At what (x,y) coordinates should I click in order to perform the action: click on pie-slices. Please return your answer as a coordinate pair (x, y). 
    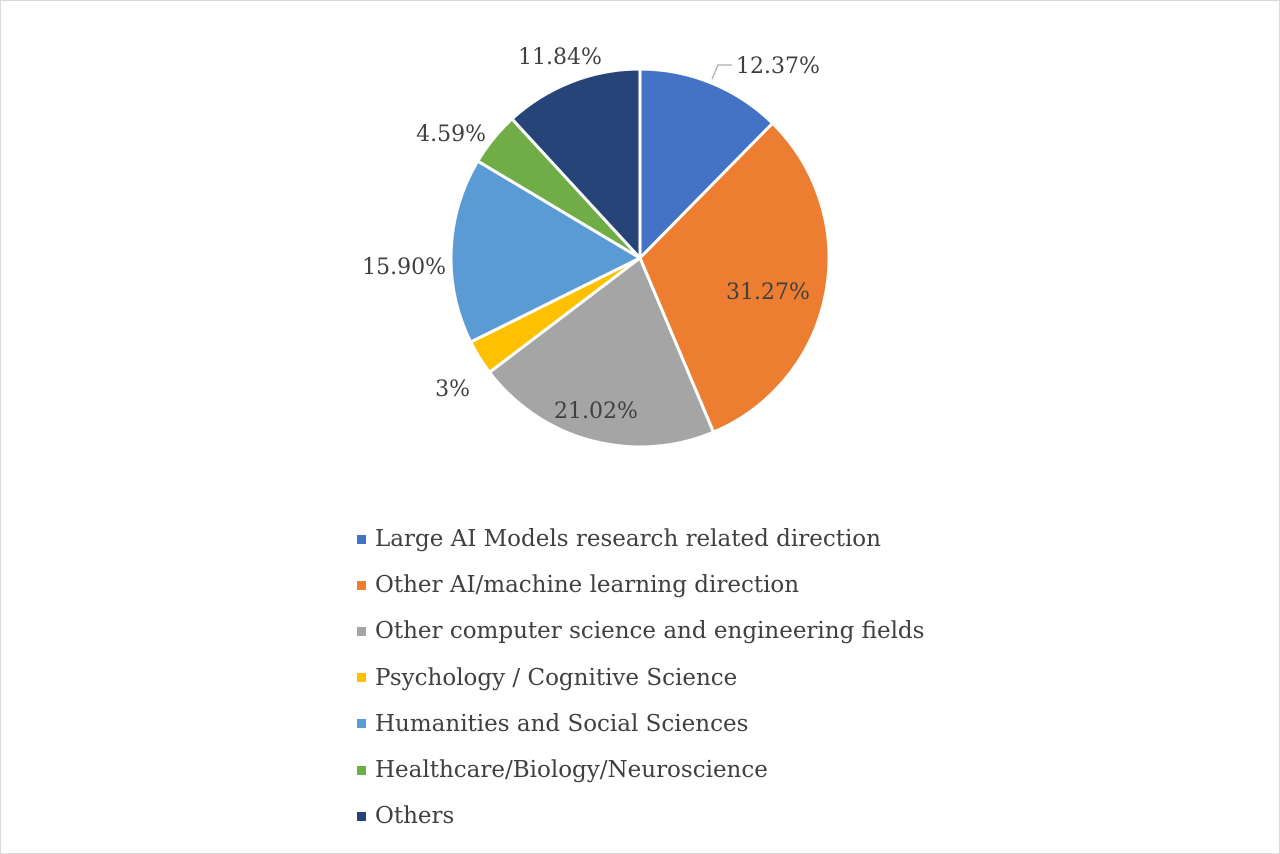
    Looking at the image, I should click on (640, 258).